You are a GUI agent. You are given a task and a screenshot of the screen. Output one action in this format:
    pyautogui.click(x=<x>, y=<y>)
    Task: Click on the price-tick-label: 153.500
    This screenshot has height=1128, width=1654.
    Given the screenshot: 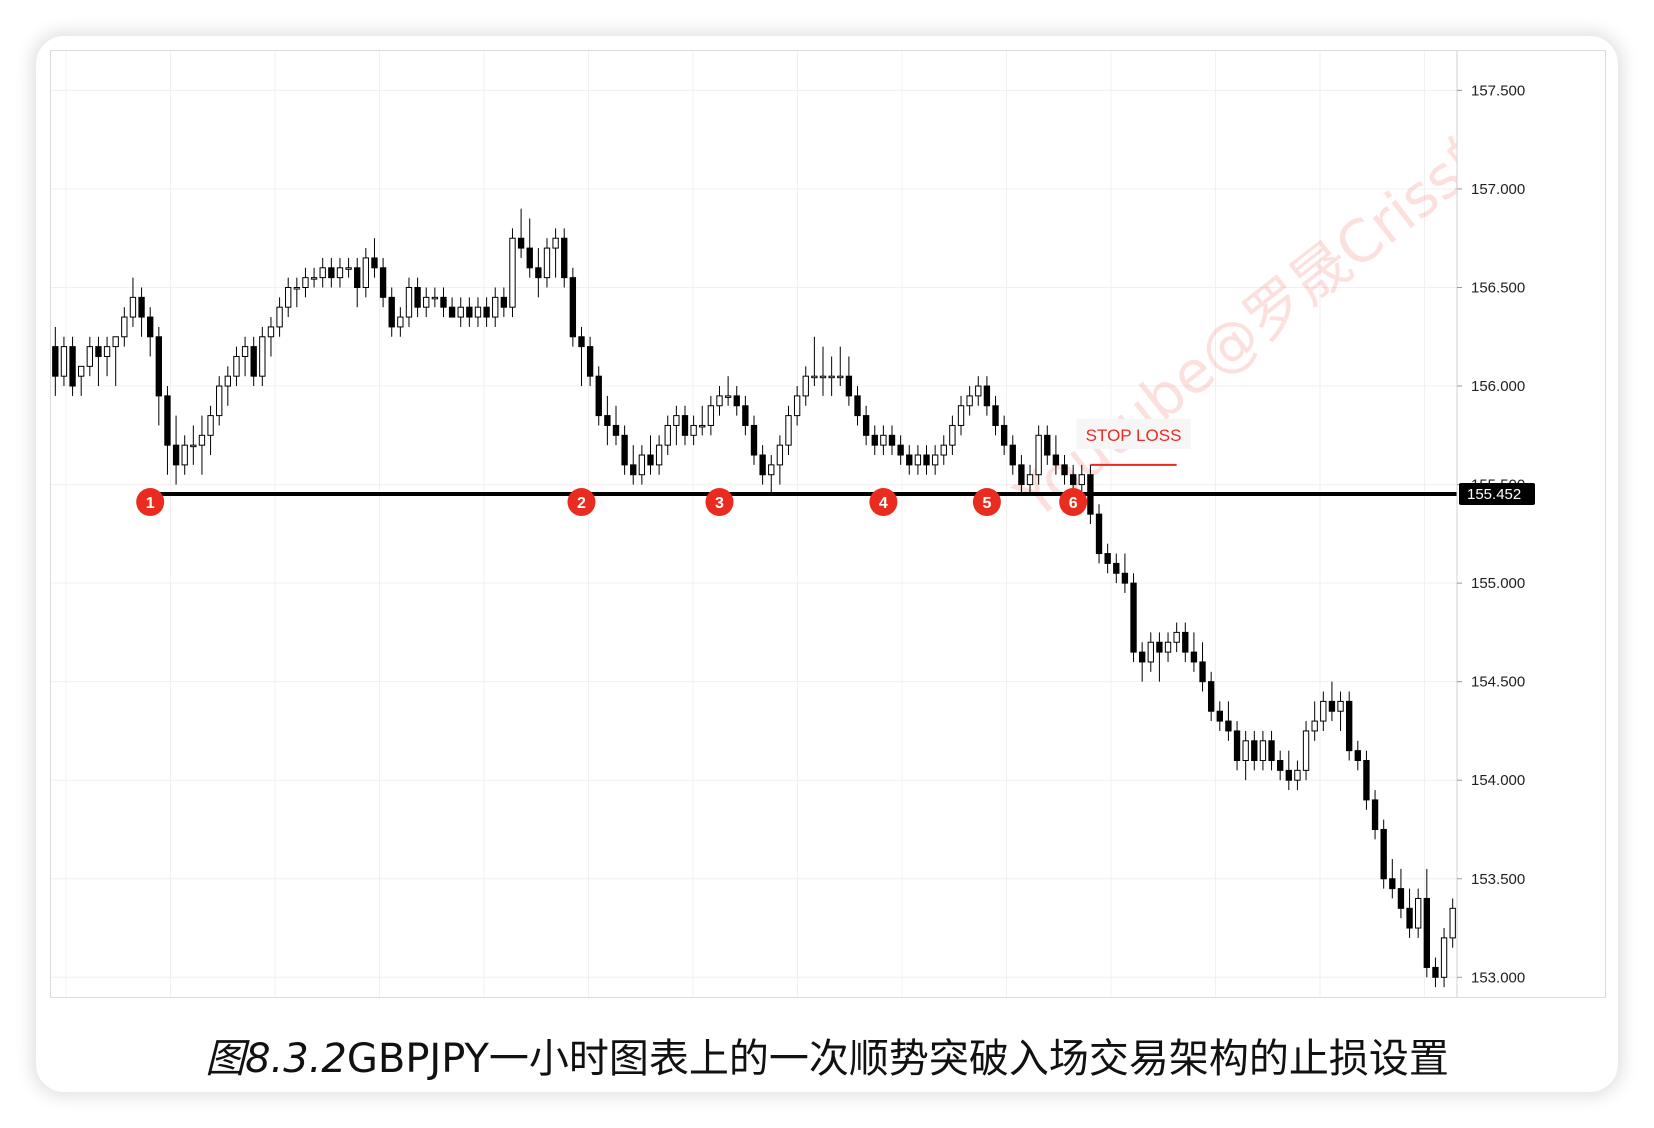 What is the action you would take?
    pyautogui.click(x=1498, y=879)
    